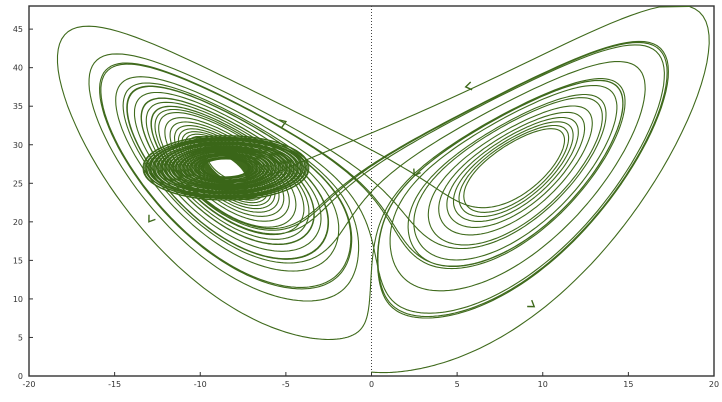  What do you see at coordinates (114, 384) in the screenshot?
I see `x-tick-label: -15` at bounding box center [114, 384].